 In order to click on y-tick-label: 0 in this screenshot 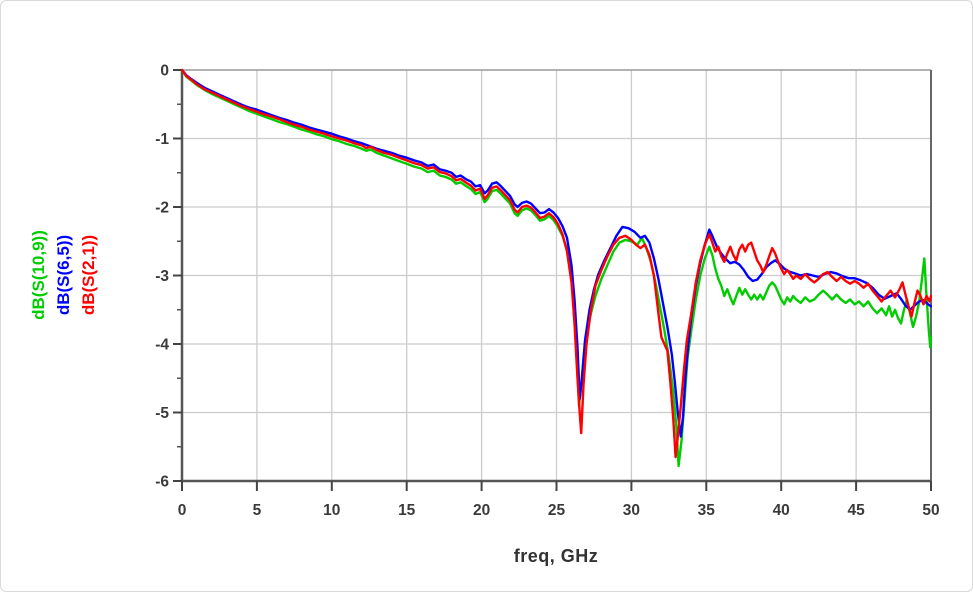, I will do `click(164, 71)`.